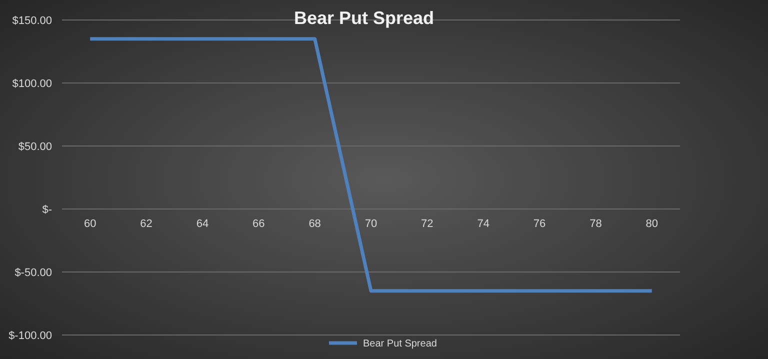 This screenshot has height=359, width=768. Describe the element at coordinates (364, 18) in the screenshot. I see `chart-title: Bear Put Spread` at that location.